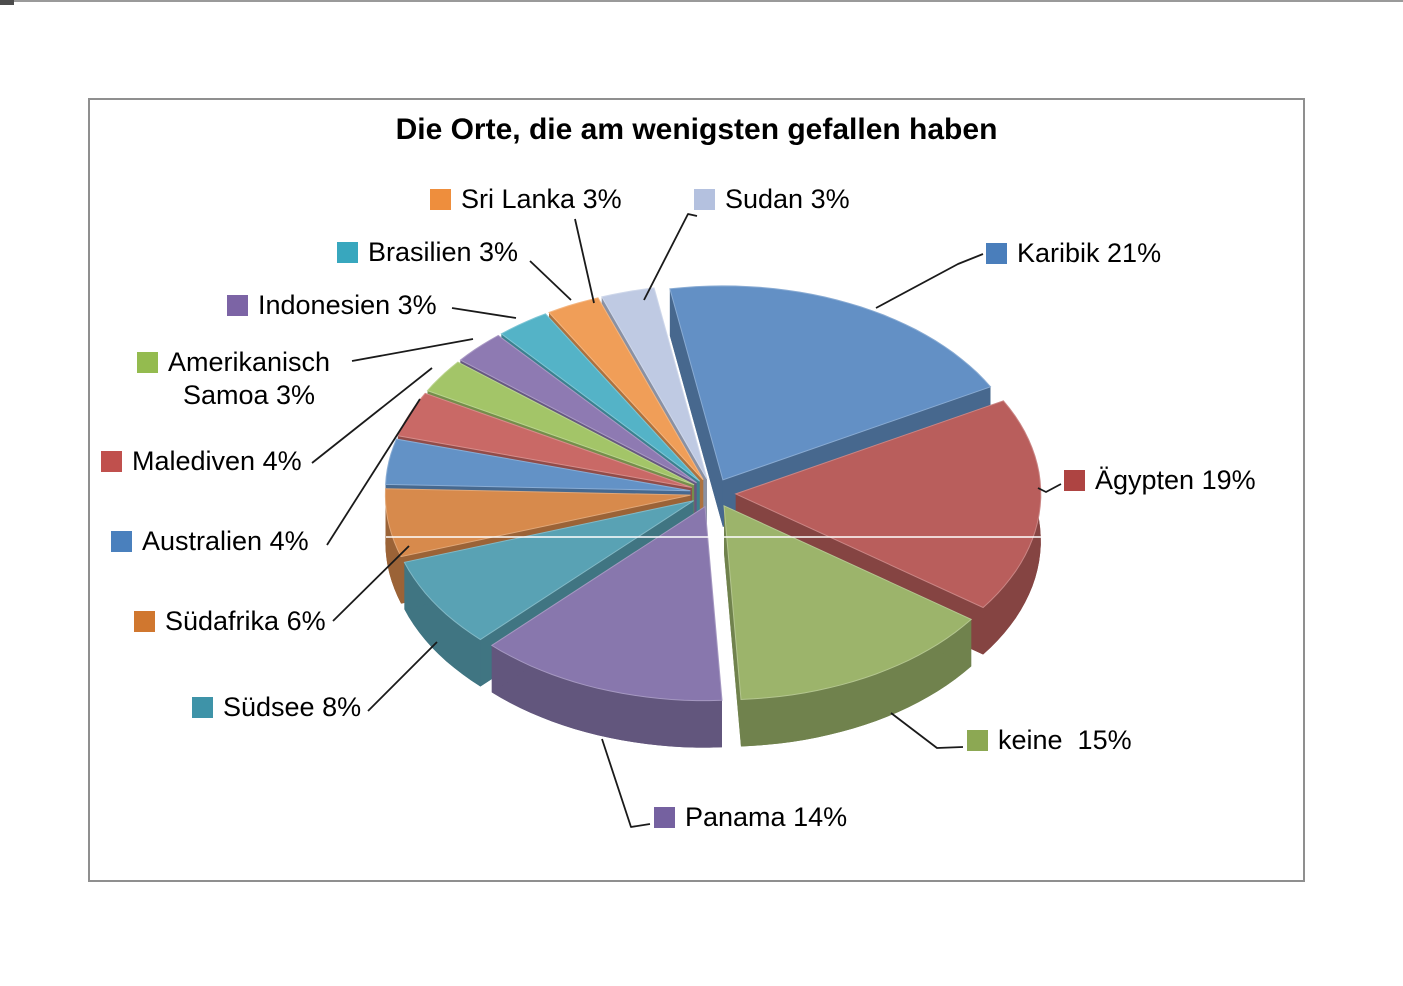 The width and height of the screenshot is (1403, 986). I want to click on slice-label-text: Amerikanisch Samoa 3%, so click(249, 378).